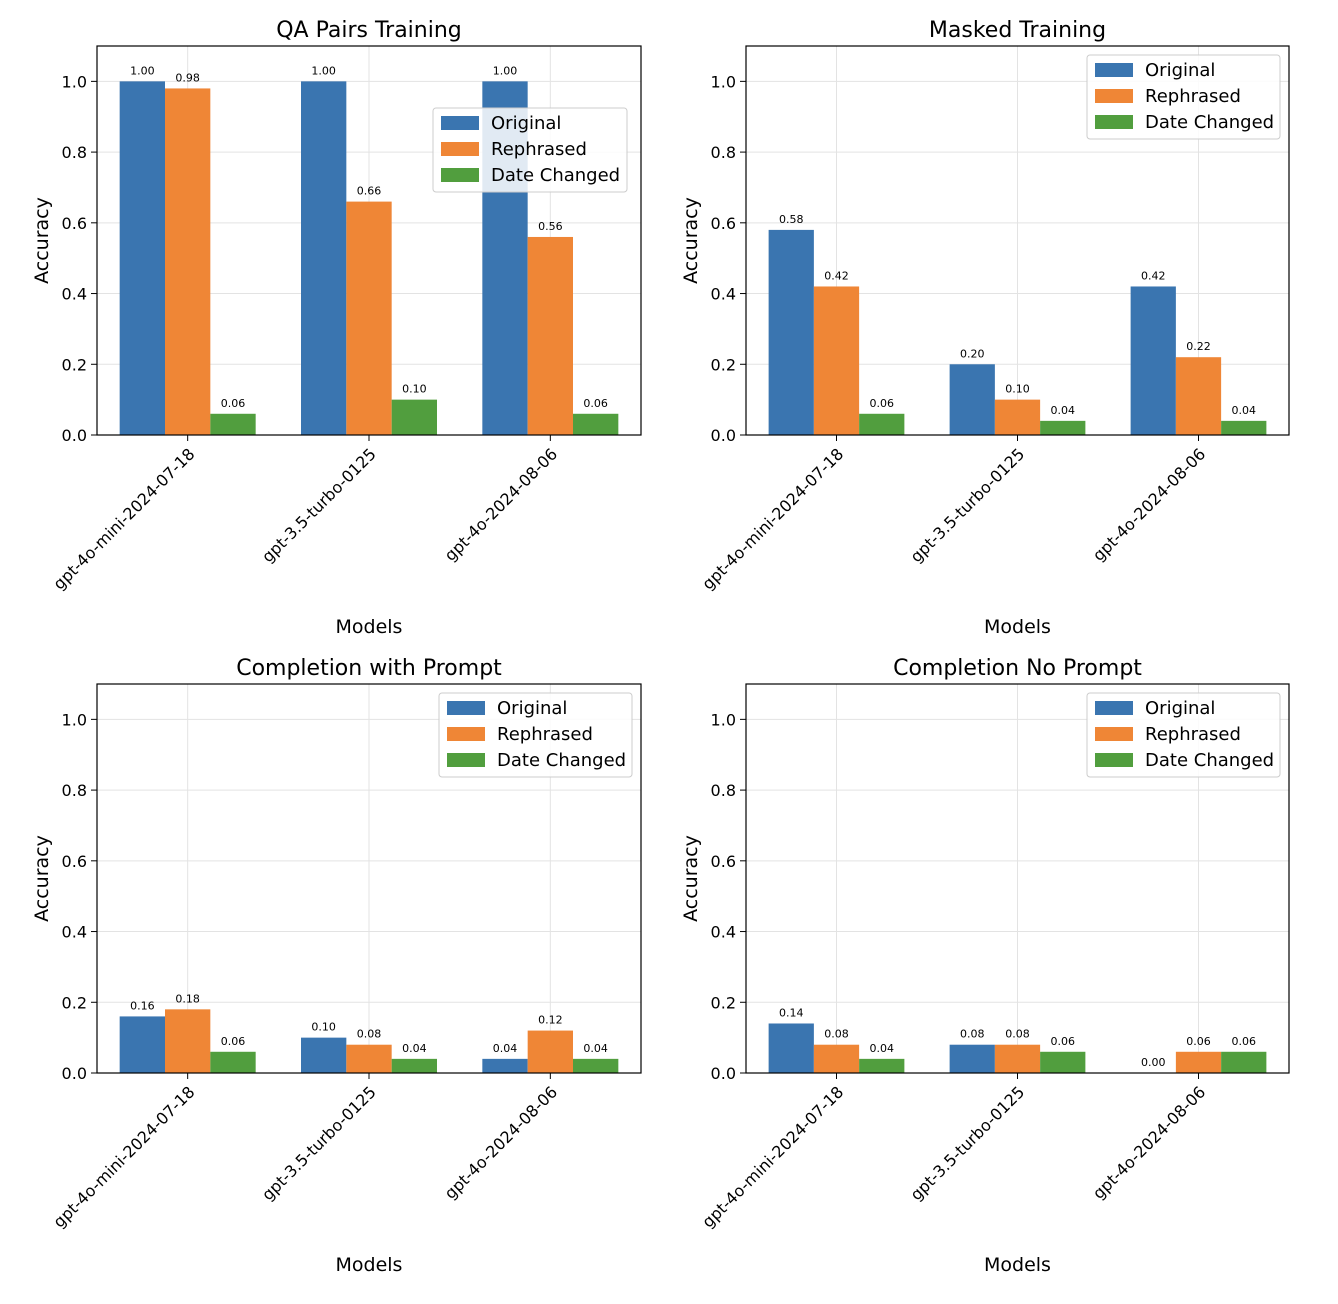 Image resolution: width=1338 pixels, height=1304 pixels. Describe the element at coordinates (369, 668) in the screenshot. I see `subplot-title: Completion with Prompt` at that location.